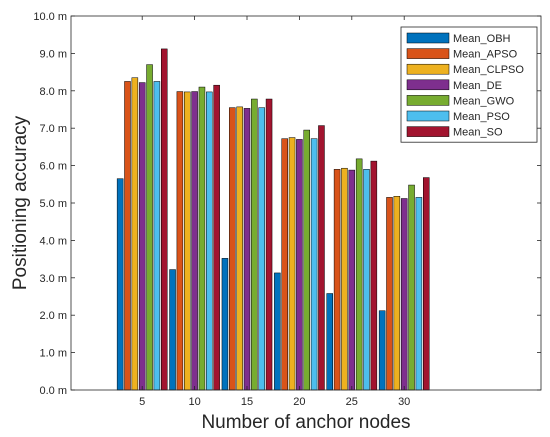 The height and width of the screenshot is (437, 550). I want to click on x-tick-label: 15, so click(247, 402).